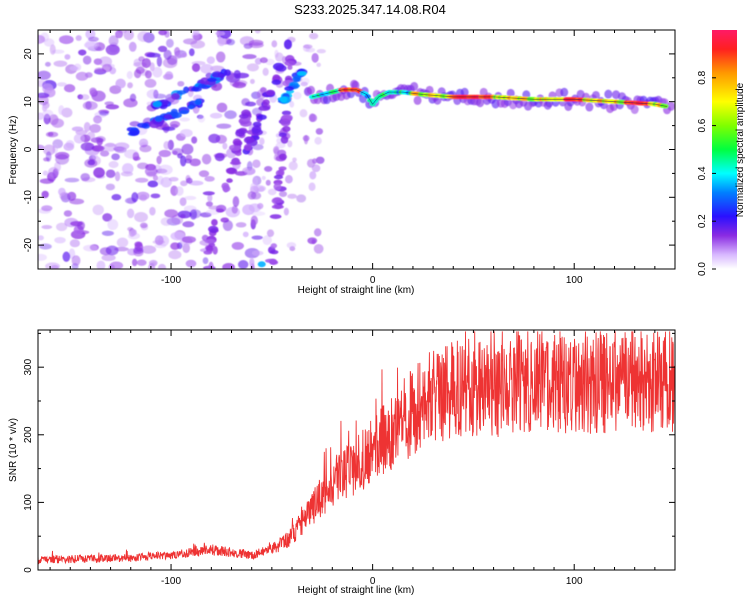  Describe the element at coordinates (356, 290) in the screenshot. I see `spectrogram-xlabel: Height of straight line (km)` at that location.